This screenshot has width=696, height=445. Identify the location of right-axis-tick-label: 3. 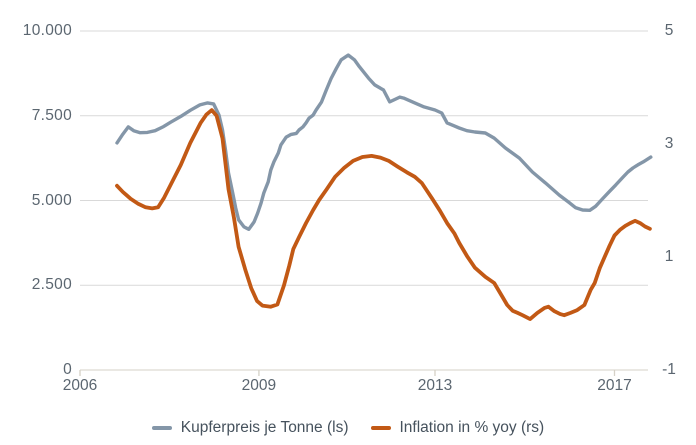
(669, 143).